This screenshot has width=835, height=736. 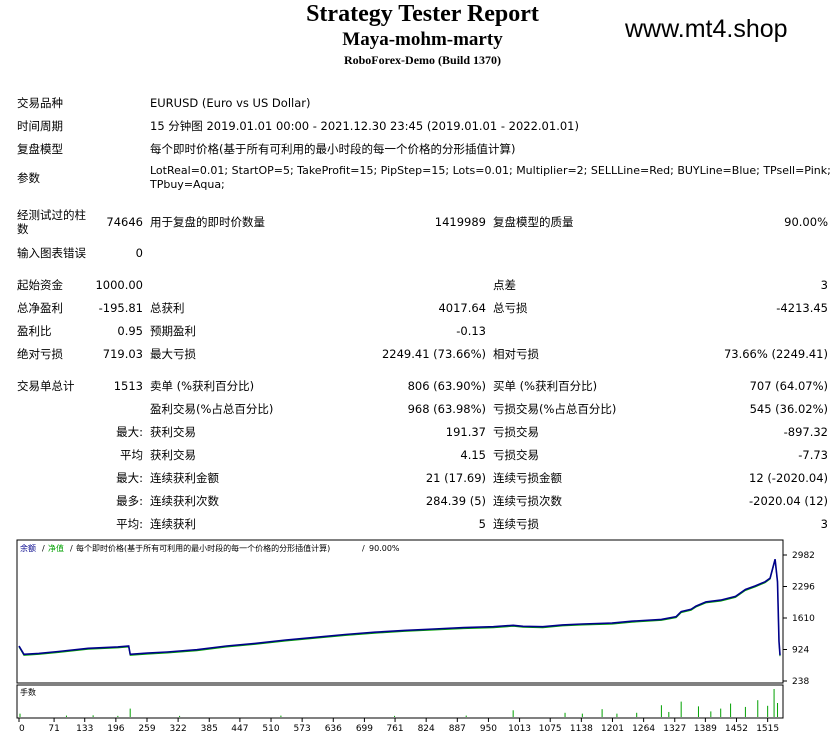 What do you see at coordinates (40, 354) in the screenshot?
I see `abs-drawdown-label: 绝对亏损` at bounding box center [40, 354].